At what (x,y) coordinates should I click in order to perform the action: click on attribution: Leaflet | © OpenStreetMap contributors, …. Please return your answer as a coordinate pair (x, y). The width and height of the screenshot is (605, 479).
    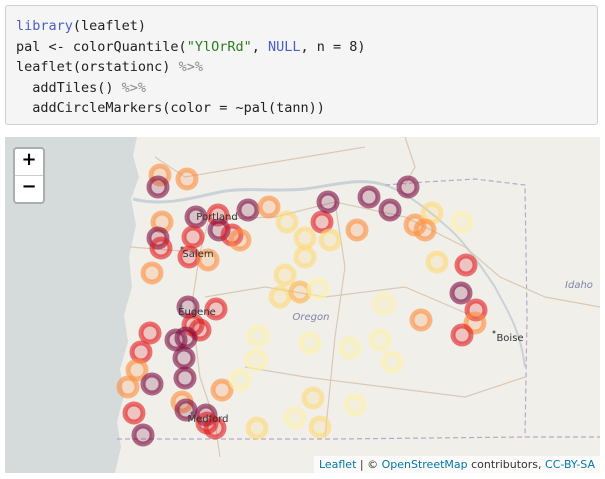
    Looking at the image, I should click on (456, 464).